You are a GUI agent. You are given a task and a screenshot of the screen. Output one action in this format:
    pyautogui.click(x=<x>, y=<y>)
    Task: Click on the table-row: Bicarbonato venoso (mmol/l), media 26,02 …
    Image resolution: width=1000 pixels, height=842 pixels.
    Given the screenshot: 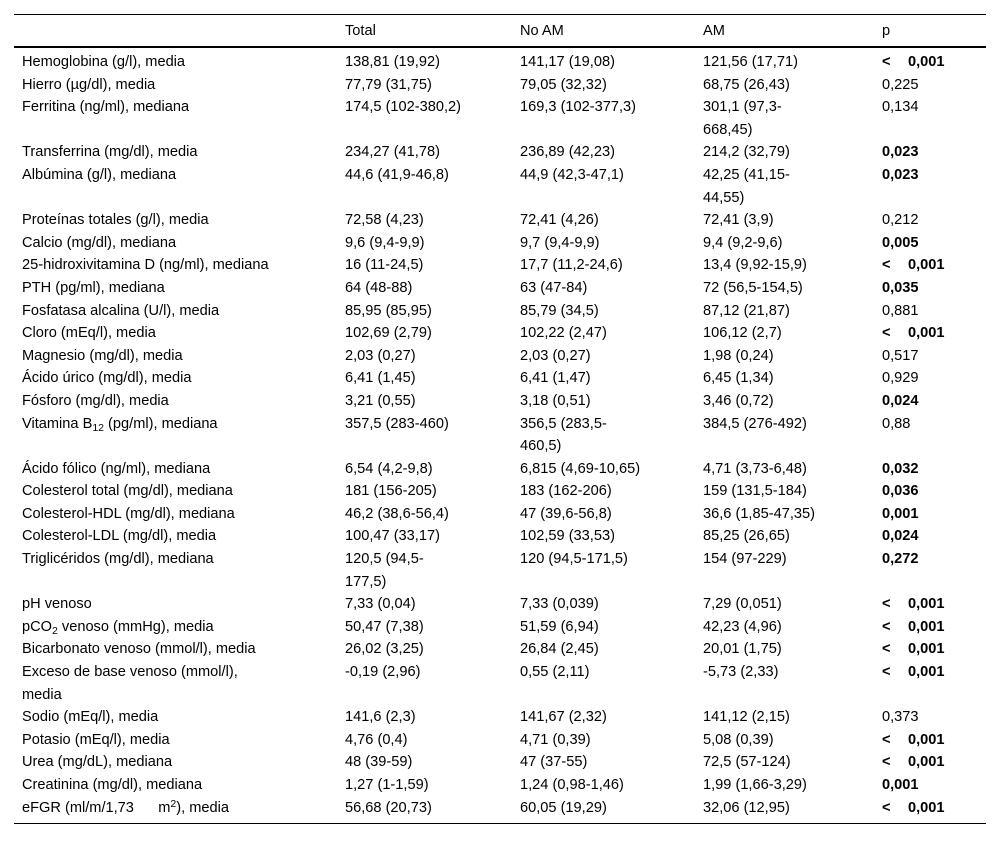 What is the action you would take?
    pyautogui.click(x=500, y=649)
    